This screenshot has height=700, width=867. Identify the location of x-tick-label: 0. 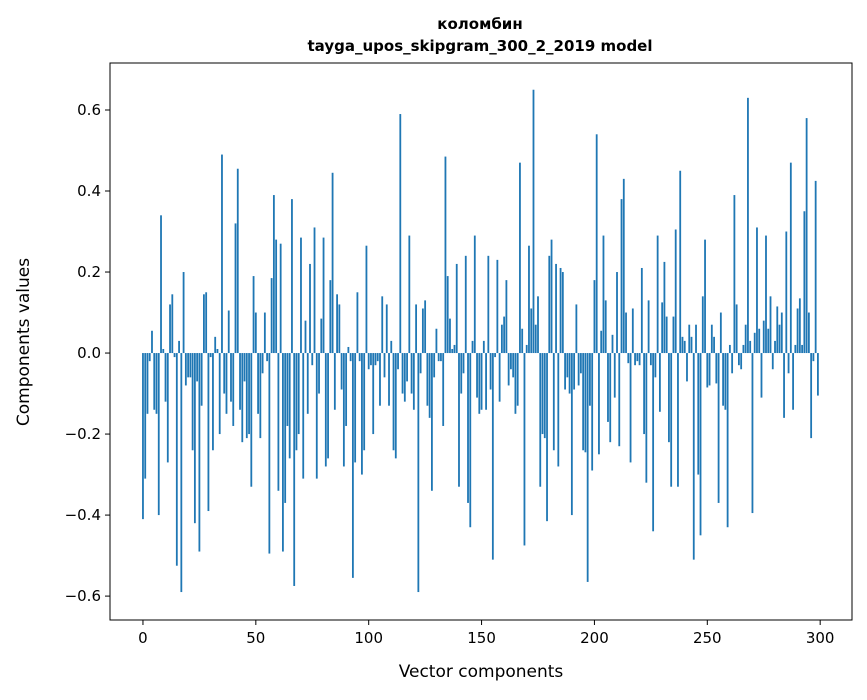
(143, 638).